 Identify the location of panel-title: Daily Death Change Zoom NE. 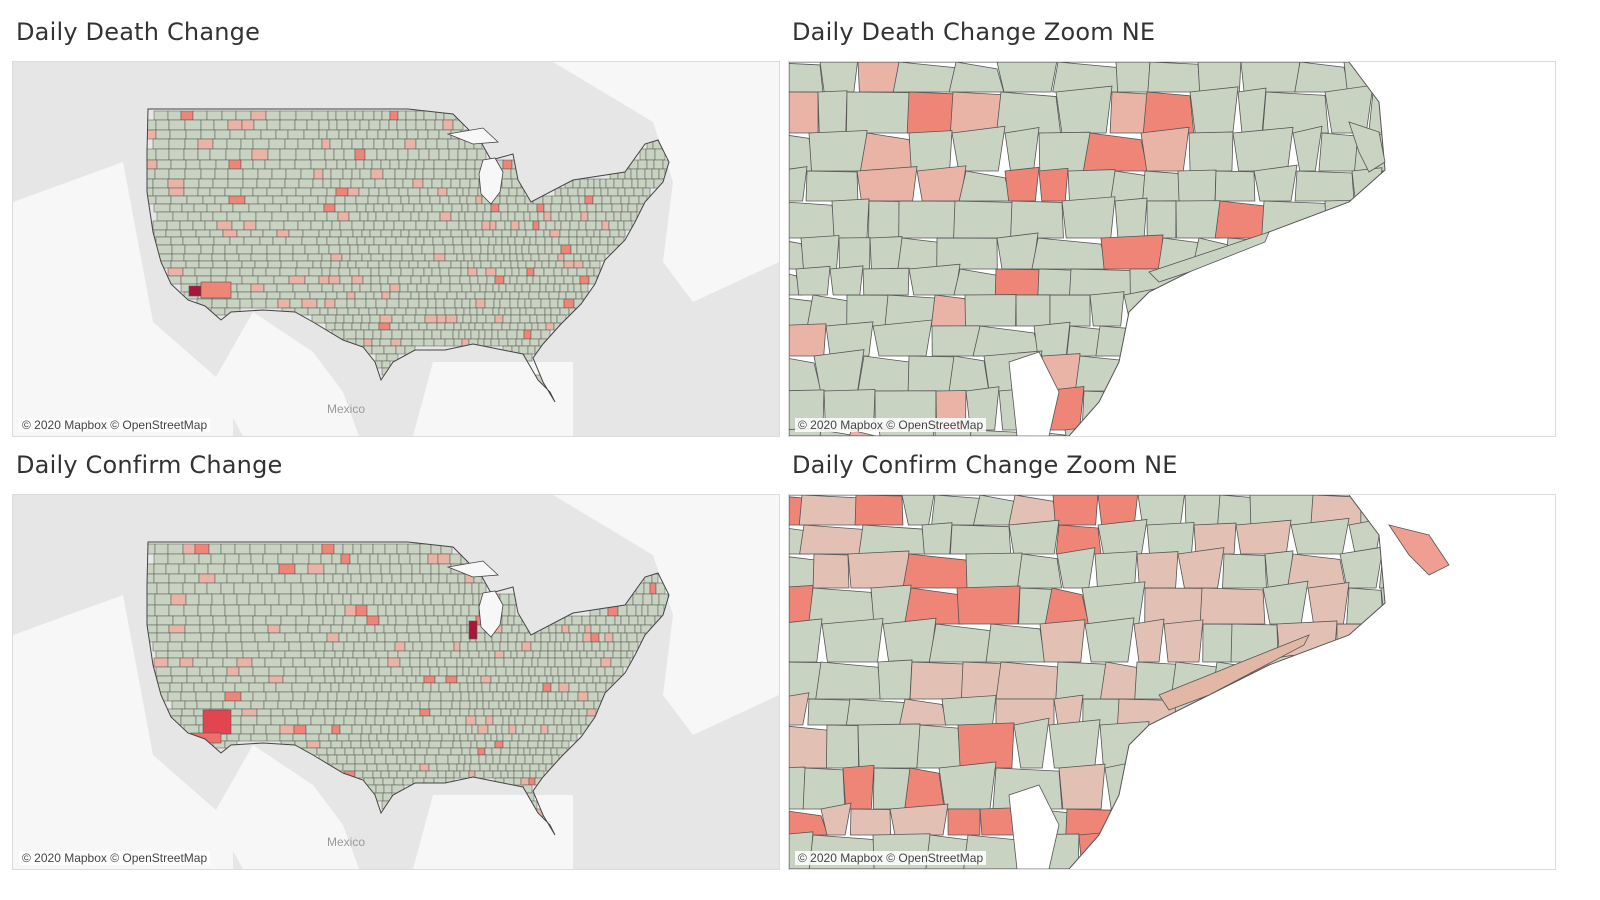
(974, 32).